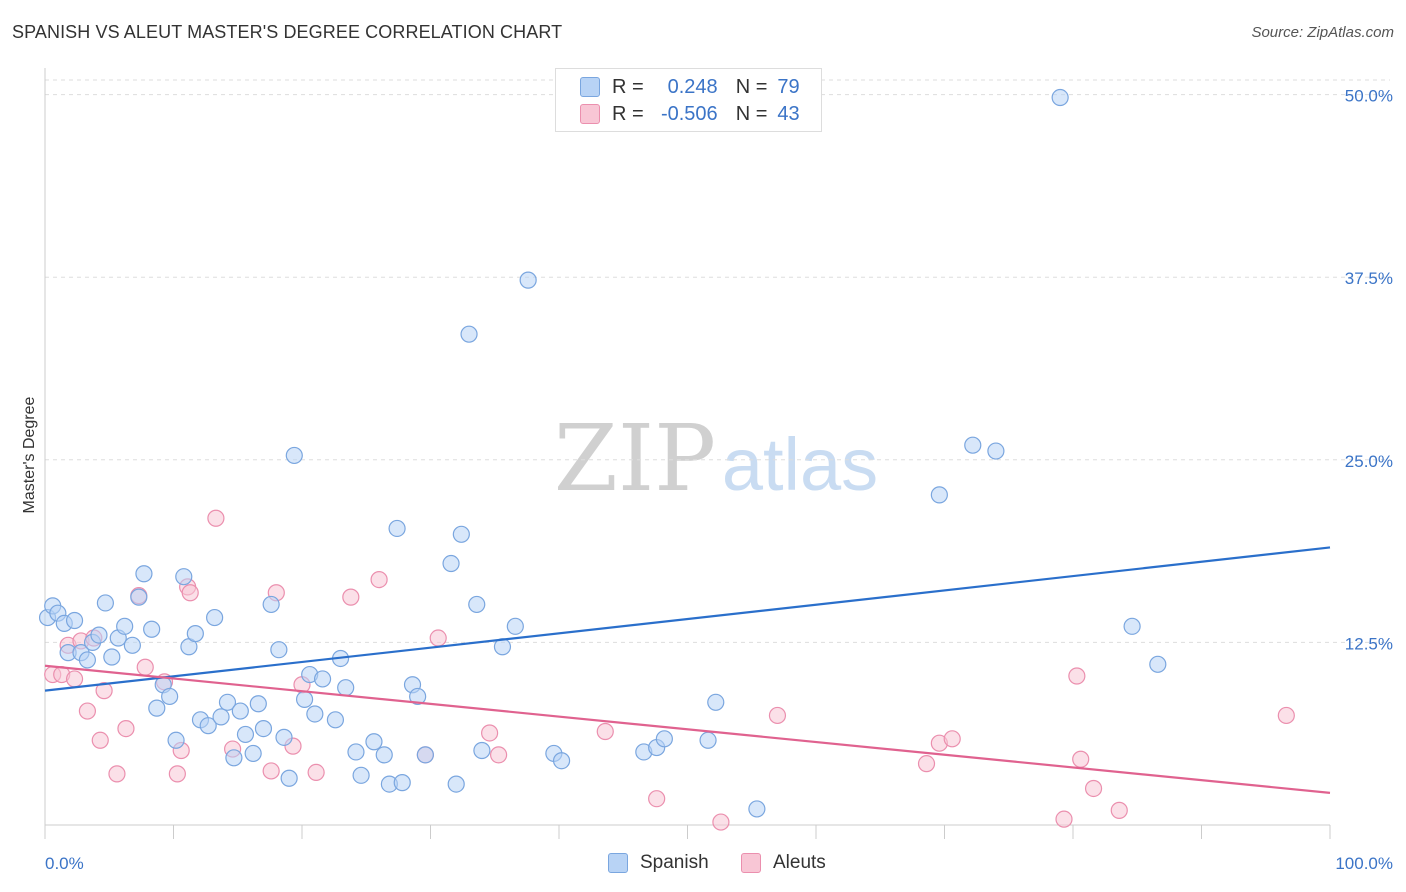 Image resolution: width=1406 pixels, height=892 pixels. I want to click on y-tick-label: 50.0%, so click(1369, 96).